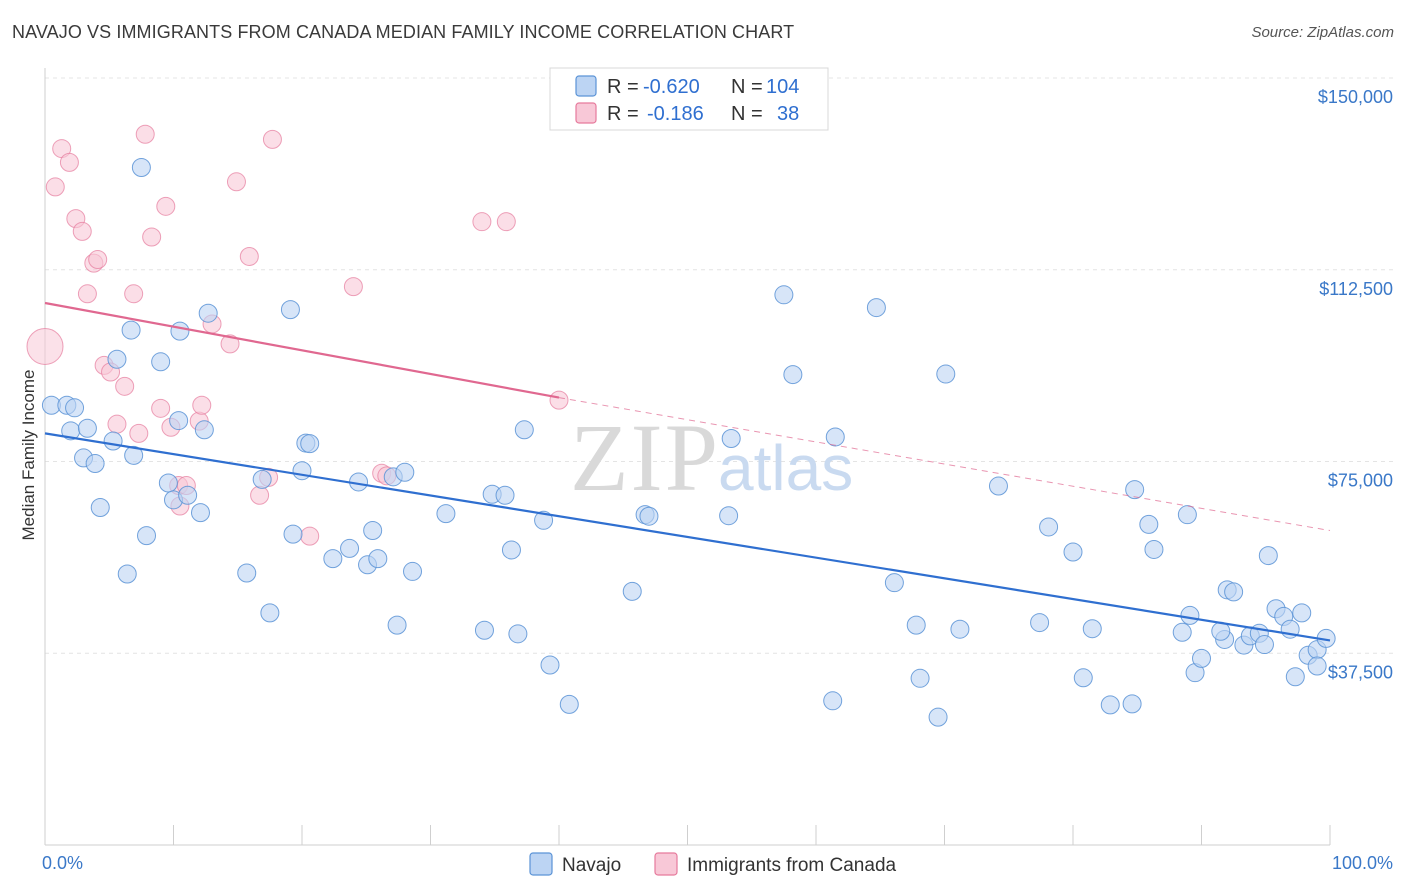 Image resolution: width=1406 pixels, height=892 pixels. What do you see at coordinates (1322, 32) in the screenshot?
I see `source-label: Source: ZipAtlas.com` at bounding box center [1322, 32].